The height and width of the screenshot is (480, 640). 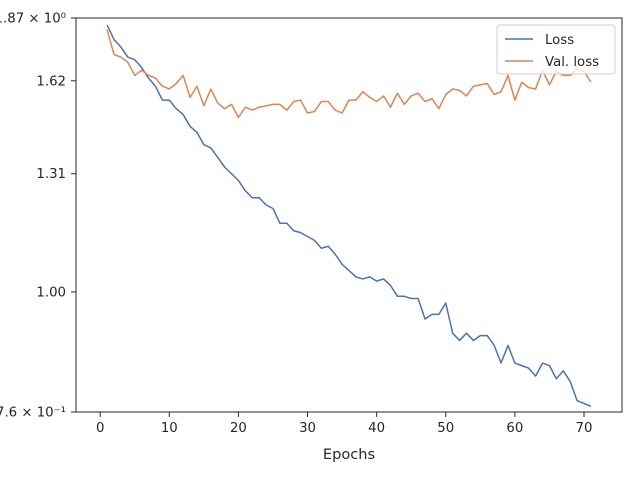 What do you see at coordinates (51, 292) in the screenshot?
I see `y-tick-label: 1.00` at bounding box center [51, 292].